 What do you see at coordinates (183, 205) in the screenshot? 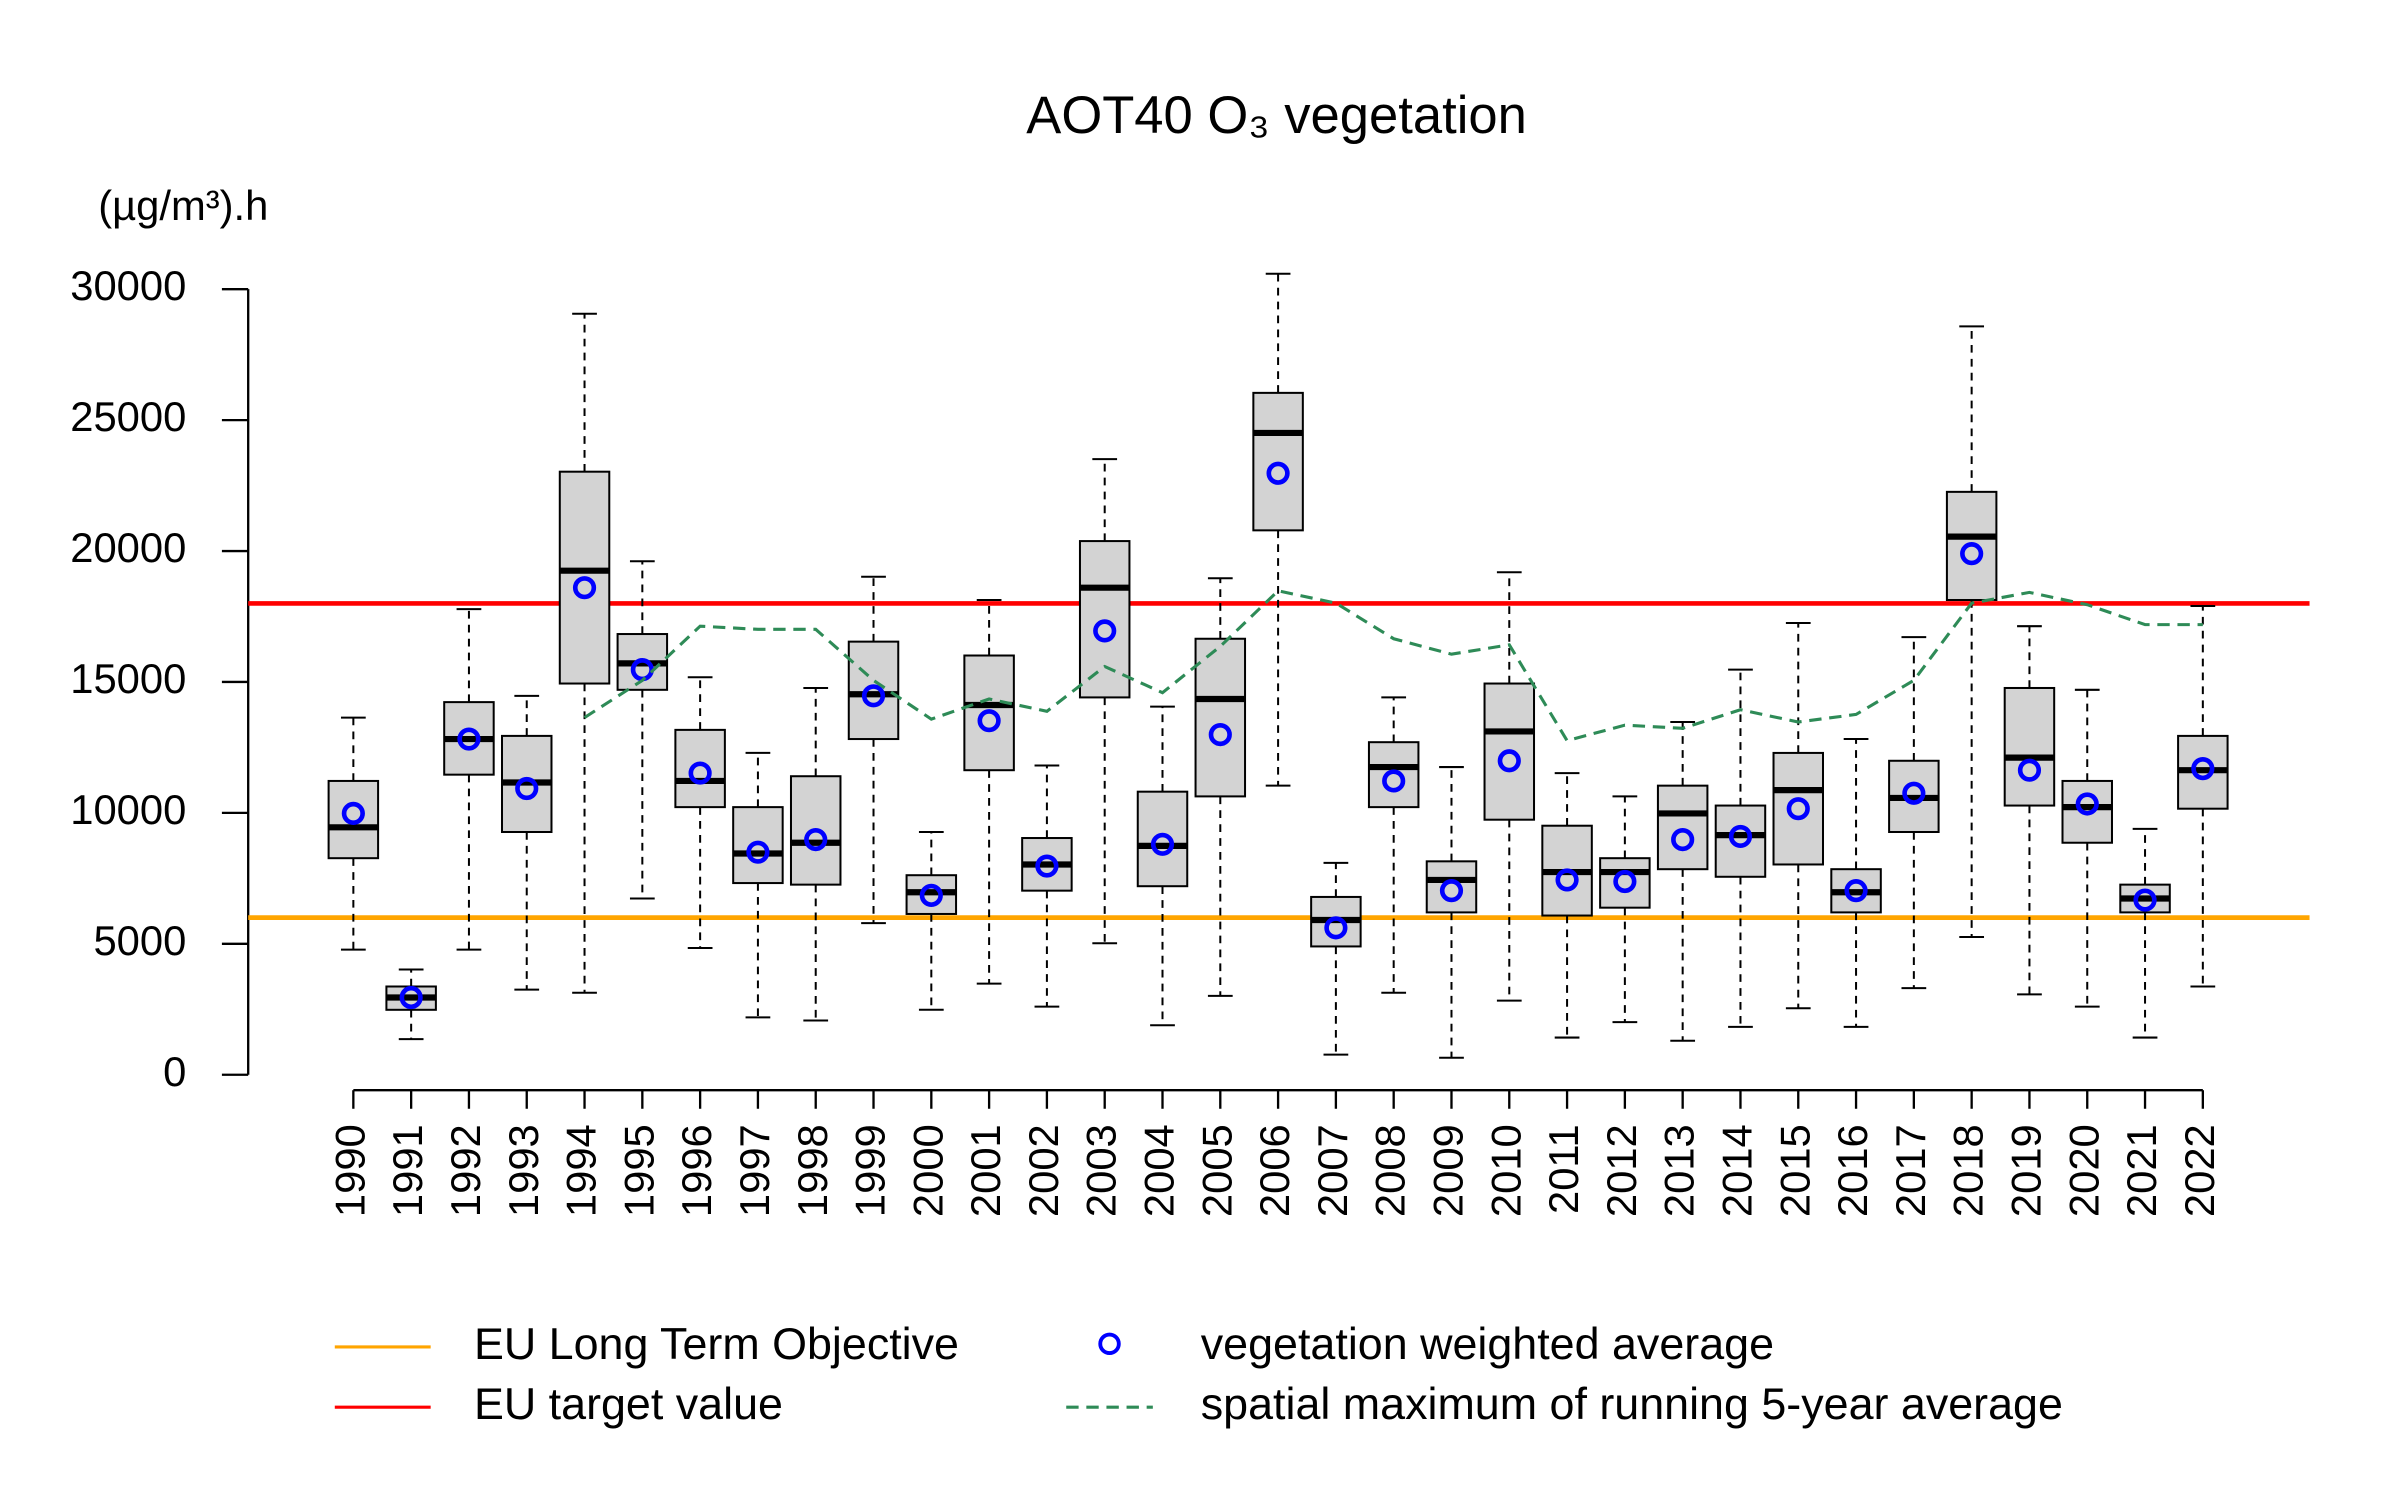
I see `y-axis-label: (µg/m³).h` at bounding box center [183, 205].